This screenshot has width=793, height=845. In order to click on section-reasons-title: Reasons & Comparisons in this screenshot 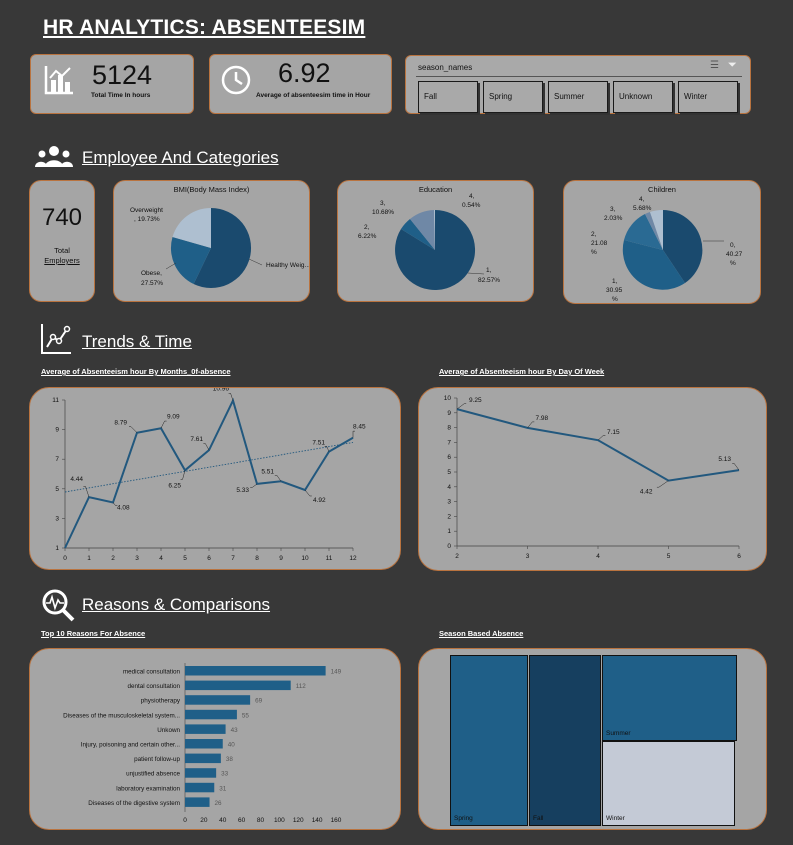, I will do `click(176, 604)`.